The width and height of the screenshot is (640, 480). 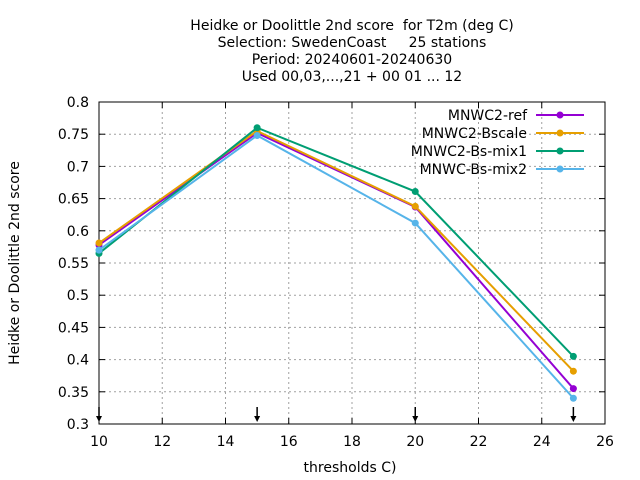 What do you see at coordinates (73, 200) in the screenshot?
I see `y-tick-label: 0.65` at bounding box center [73, 200].